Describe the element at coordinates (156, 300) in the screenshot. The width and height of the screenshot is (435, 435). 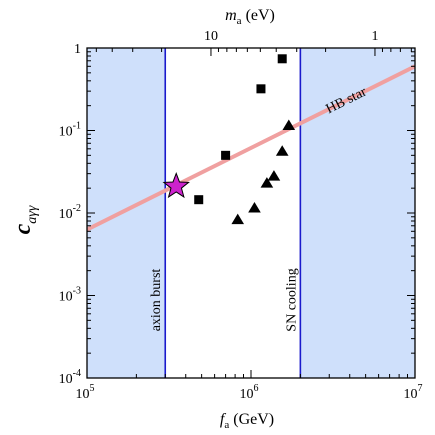
I see `region-label: axion burst` at that location.